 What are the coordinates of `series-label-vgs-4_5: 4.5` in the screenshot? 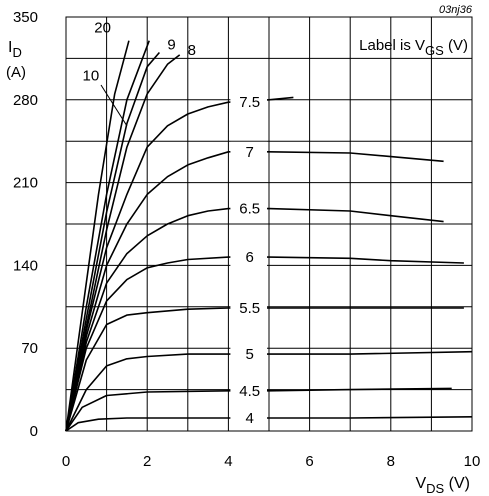 It's located at (249, 391).